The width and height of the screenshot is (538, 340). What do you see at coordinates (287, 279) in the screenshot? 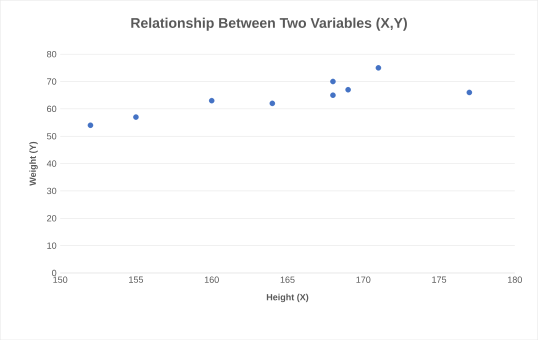
I see `x-tick-label: 165` at bounding box center [287, 279].